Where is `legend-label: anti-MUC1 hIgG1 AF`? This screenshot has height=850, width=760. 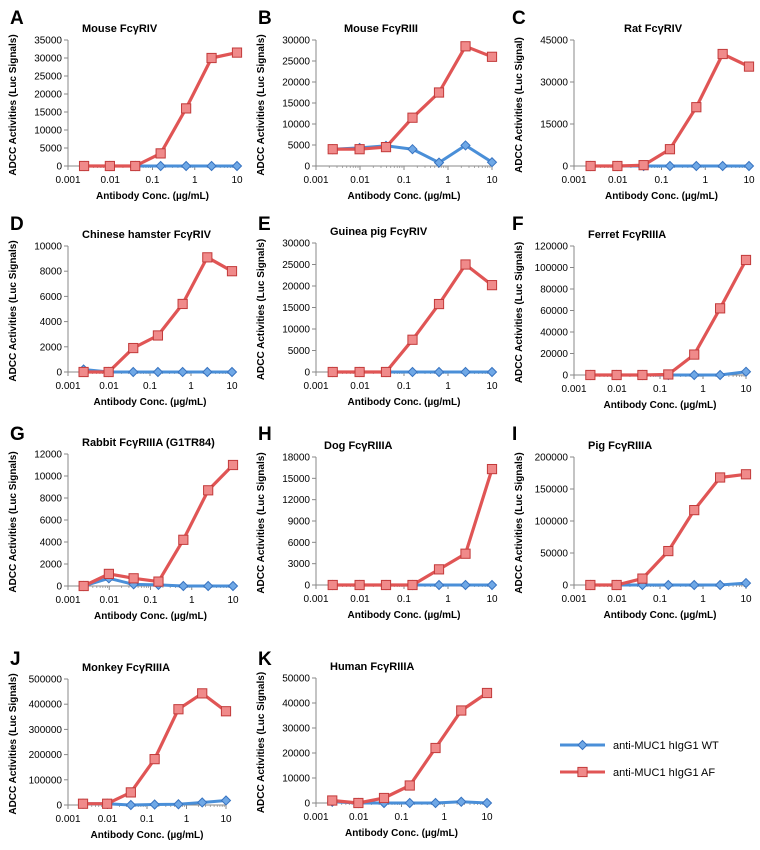
legend-label: anti-MUC1 hIgG1 AF is located at coordinates (664, 773).